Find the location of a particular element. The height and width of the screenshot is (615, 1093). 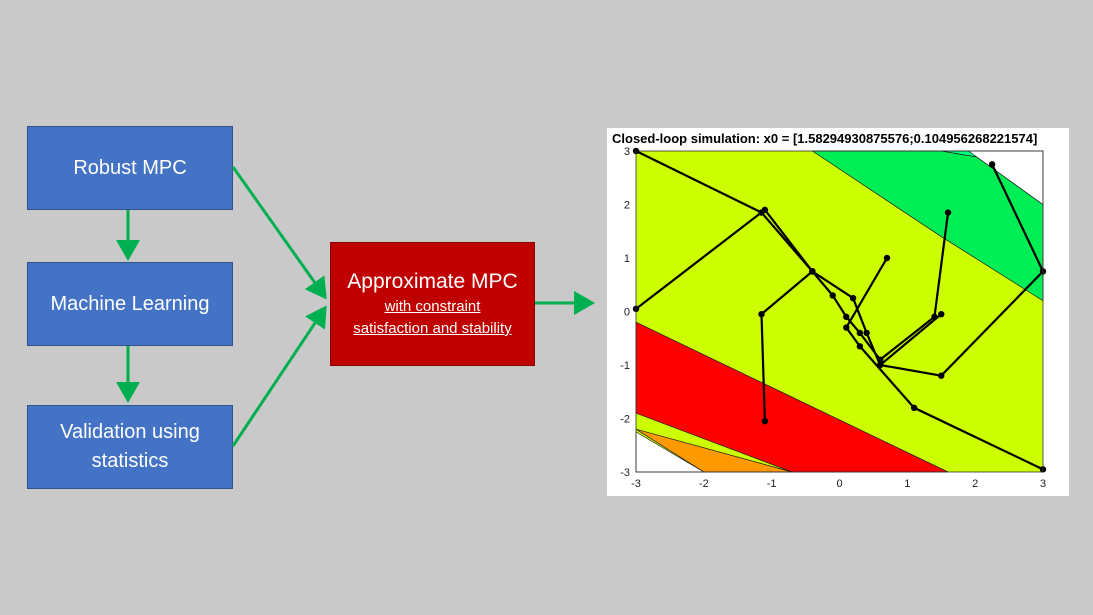

y-tick-label: 2 is located at coordinates (627, 206).